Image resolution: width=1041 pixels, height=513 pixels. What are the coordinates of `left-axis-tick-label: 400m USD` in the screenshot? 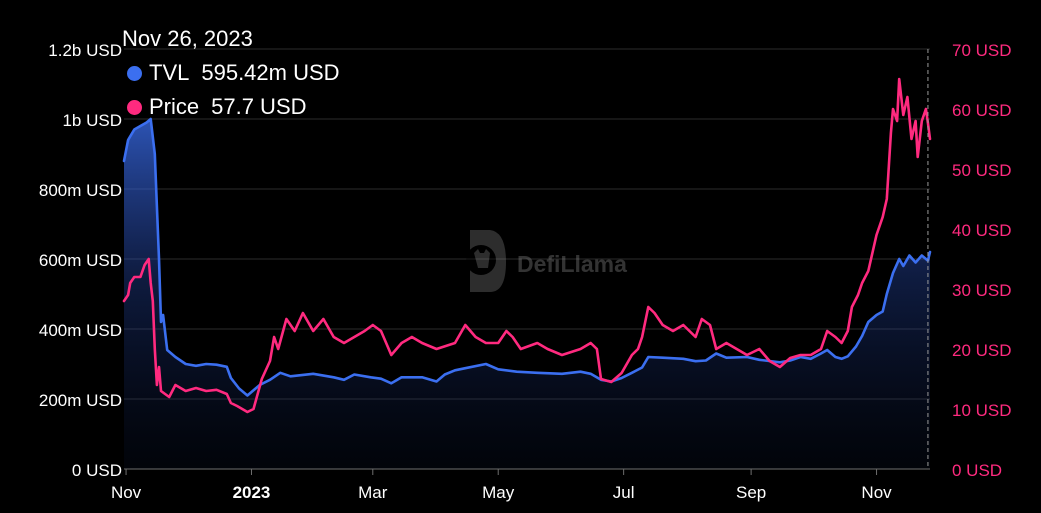 It's located at (80, 330).